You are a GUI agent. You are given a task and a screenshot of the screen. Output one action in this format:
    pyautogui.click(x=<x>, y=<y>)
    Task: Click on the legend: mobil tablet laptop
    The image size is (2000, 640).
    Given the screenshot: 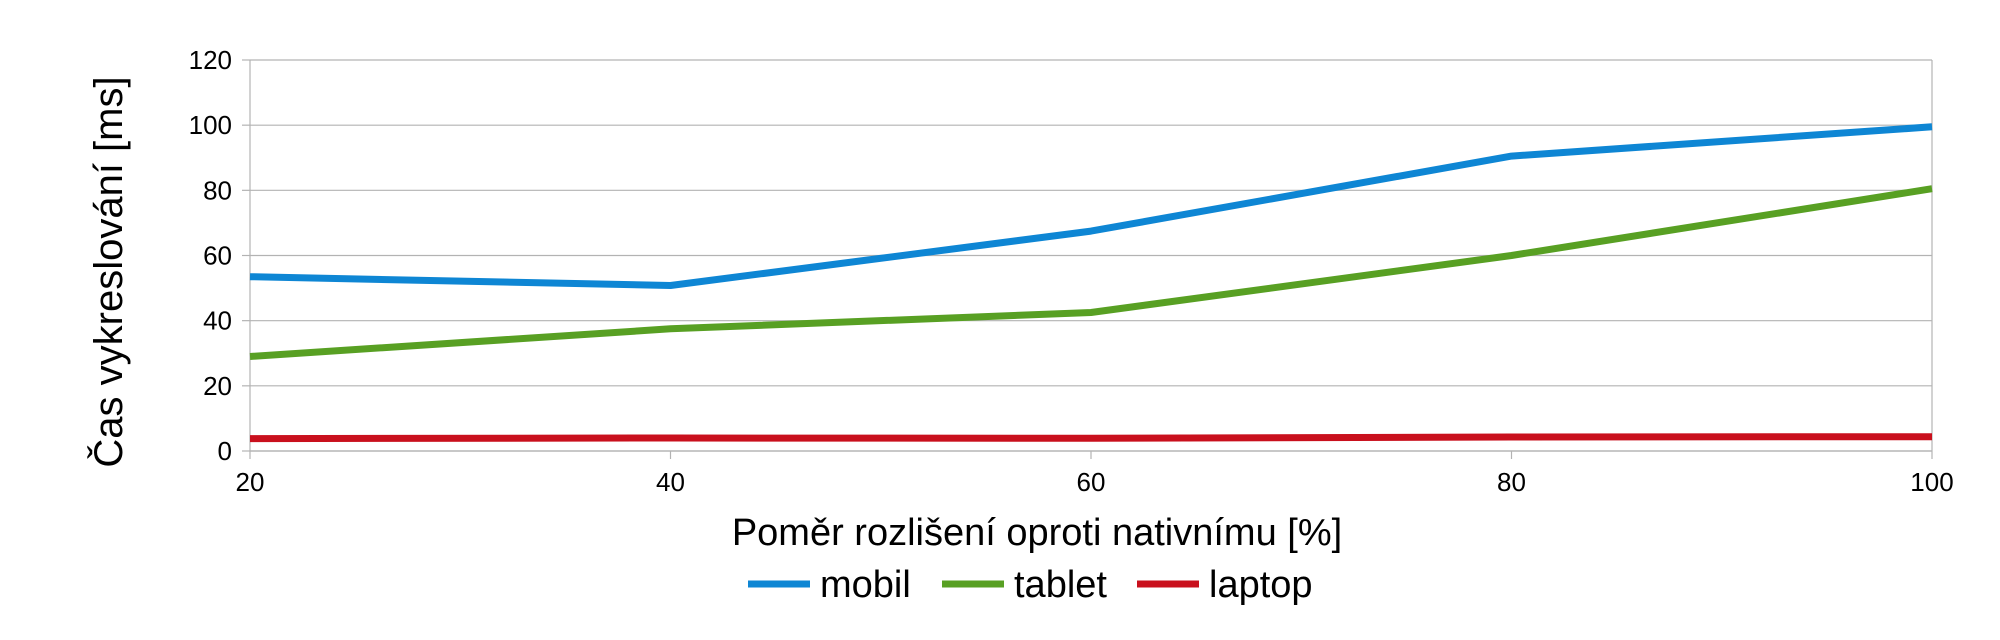 What is the action you would take?
    pyautogui.click(x=1030, y=585)
    